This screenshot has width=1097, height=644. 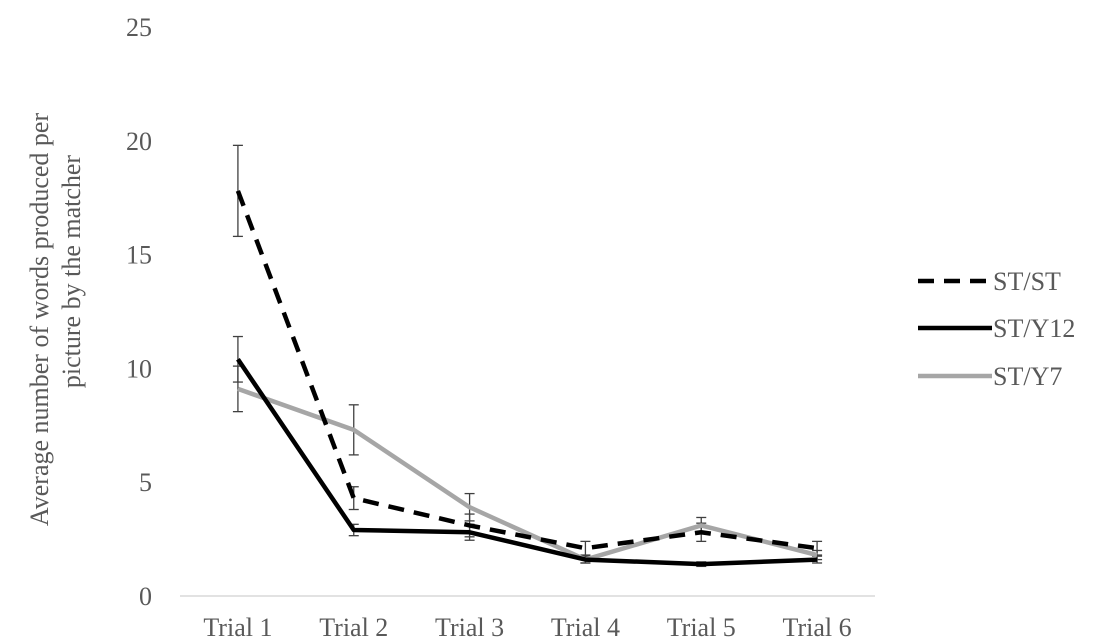 I want to click on y-tick-label: 15, so click(x=139, y=255).